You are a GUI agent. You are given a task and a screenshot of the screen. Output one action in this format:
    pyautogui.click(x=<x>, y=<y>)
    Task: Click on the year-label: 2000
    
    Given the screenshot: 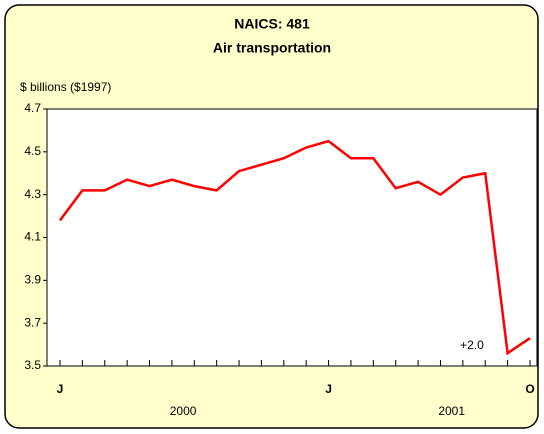 What is the action you would take?
    pyautogui.click(x=183, y=411)
    